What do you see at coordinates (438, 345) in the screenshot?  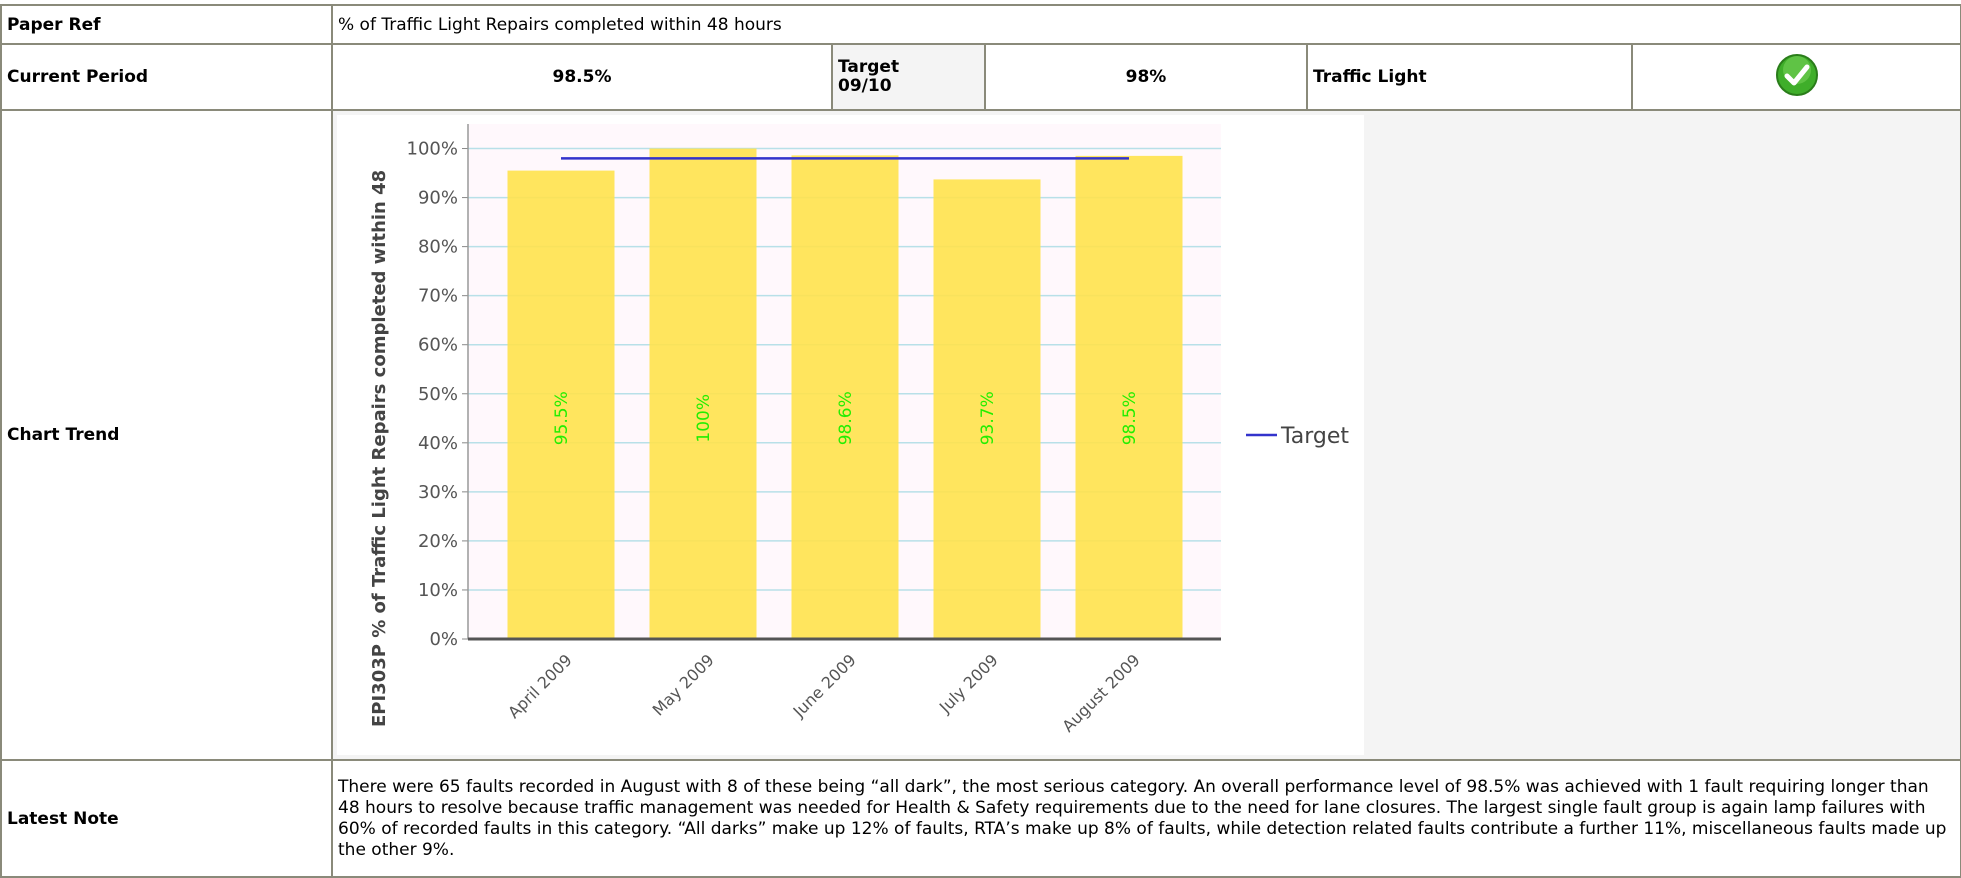 I see `y-tick-label: 60%` at bounding box center [438, 345].